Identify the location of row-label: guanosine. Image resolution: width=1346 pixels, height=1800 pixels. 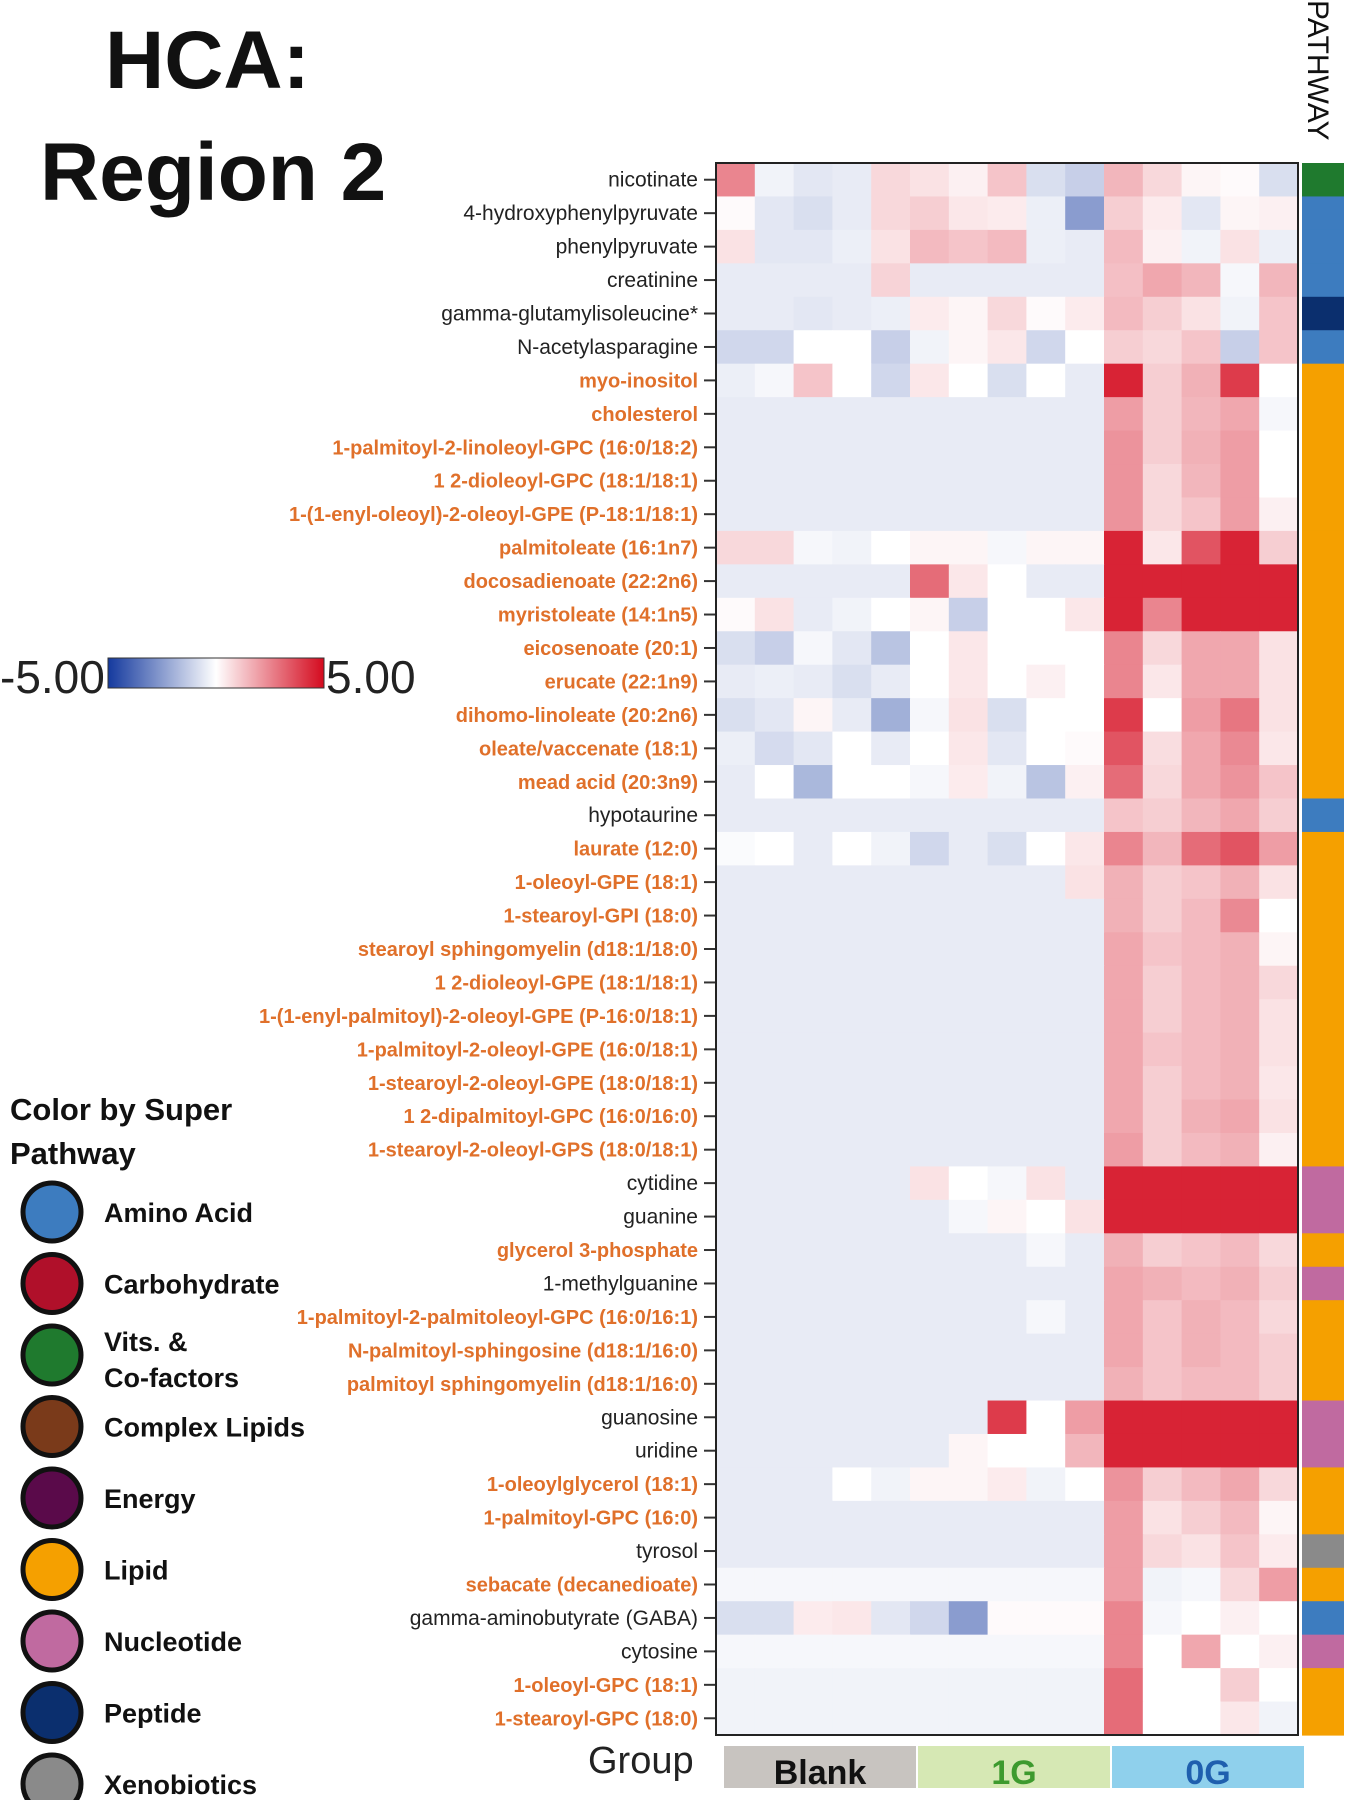
(649, 1417).